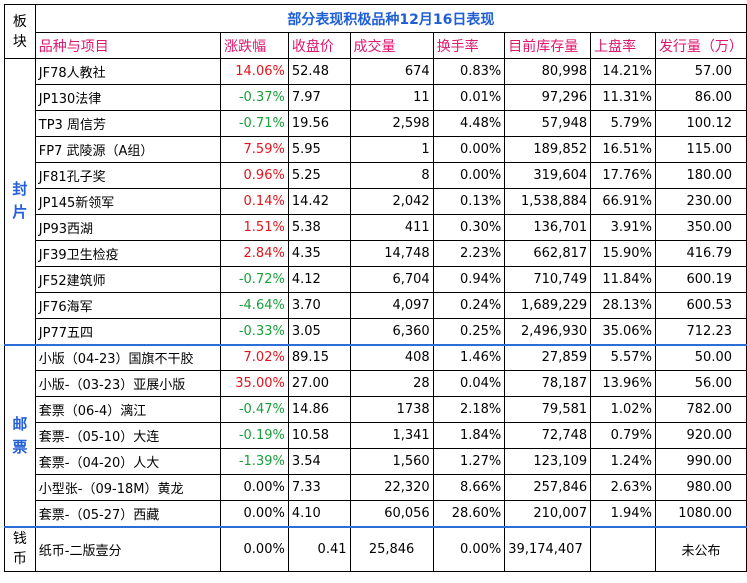 This screenshot has height=583, width=747. I want to click on col-header-stock: 目前库存量, so click(548, 45).